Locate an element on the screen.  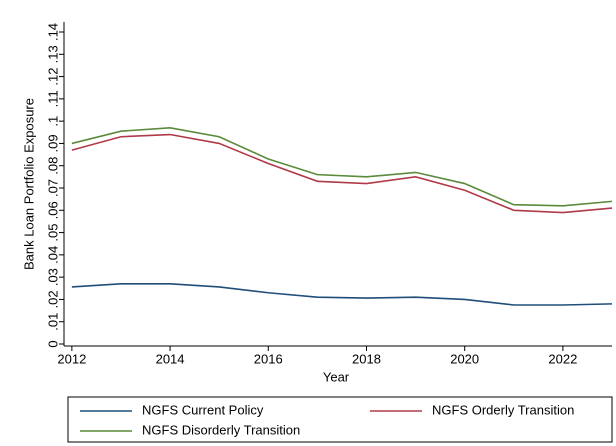
y-tick-label: .08 is located at coordinates (52, 166).